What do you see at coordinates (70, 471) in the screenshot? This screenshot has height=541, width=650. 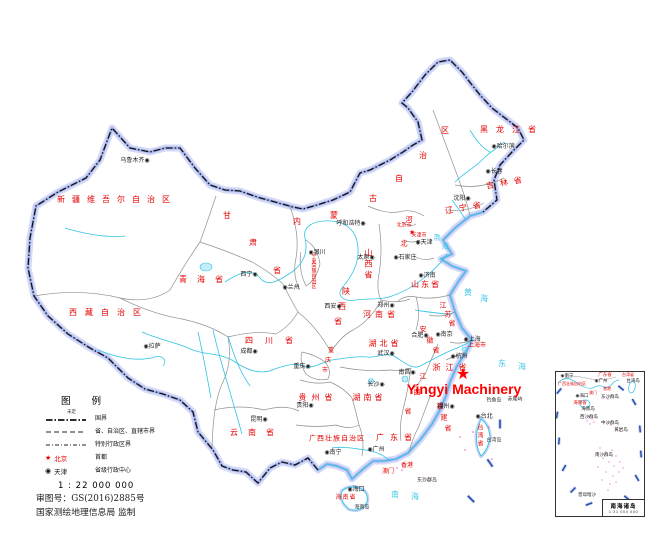 I see `city-dot-symbol: ◉ 天津` at bounding box center [70, 471].